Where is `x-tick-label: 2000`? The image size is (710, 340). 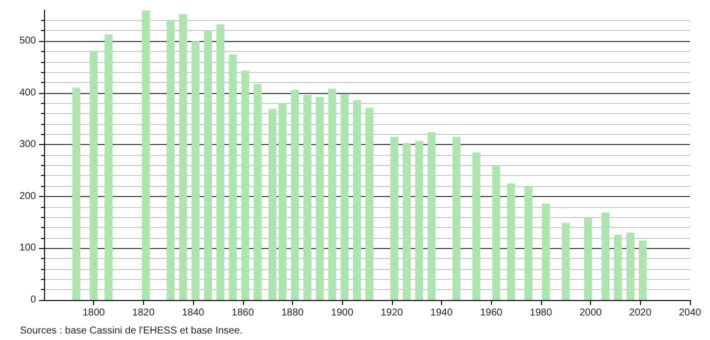
x-tick-label: 2000 is located at coordinates (590, 313).